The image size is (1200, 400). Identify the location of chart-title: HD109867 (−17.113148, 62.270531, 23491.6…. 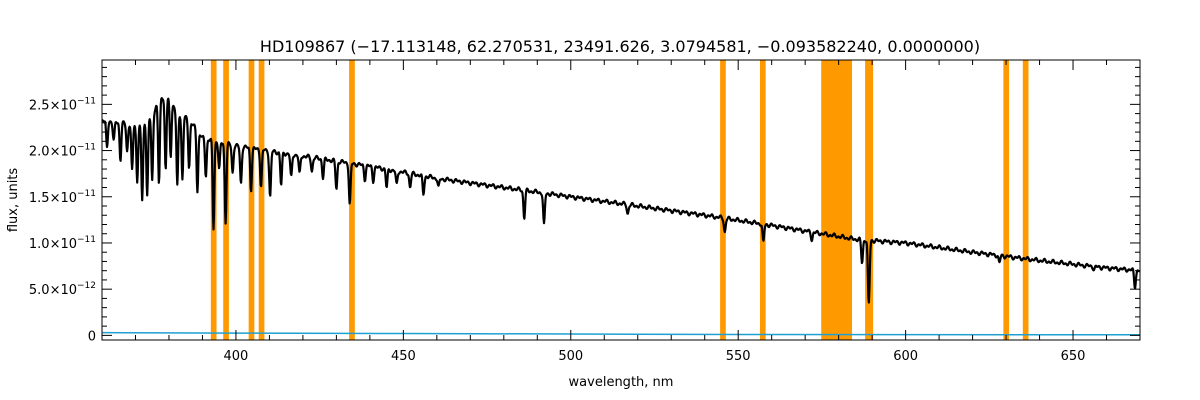
(620, 46).